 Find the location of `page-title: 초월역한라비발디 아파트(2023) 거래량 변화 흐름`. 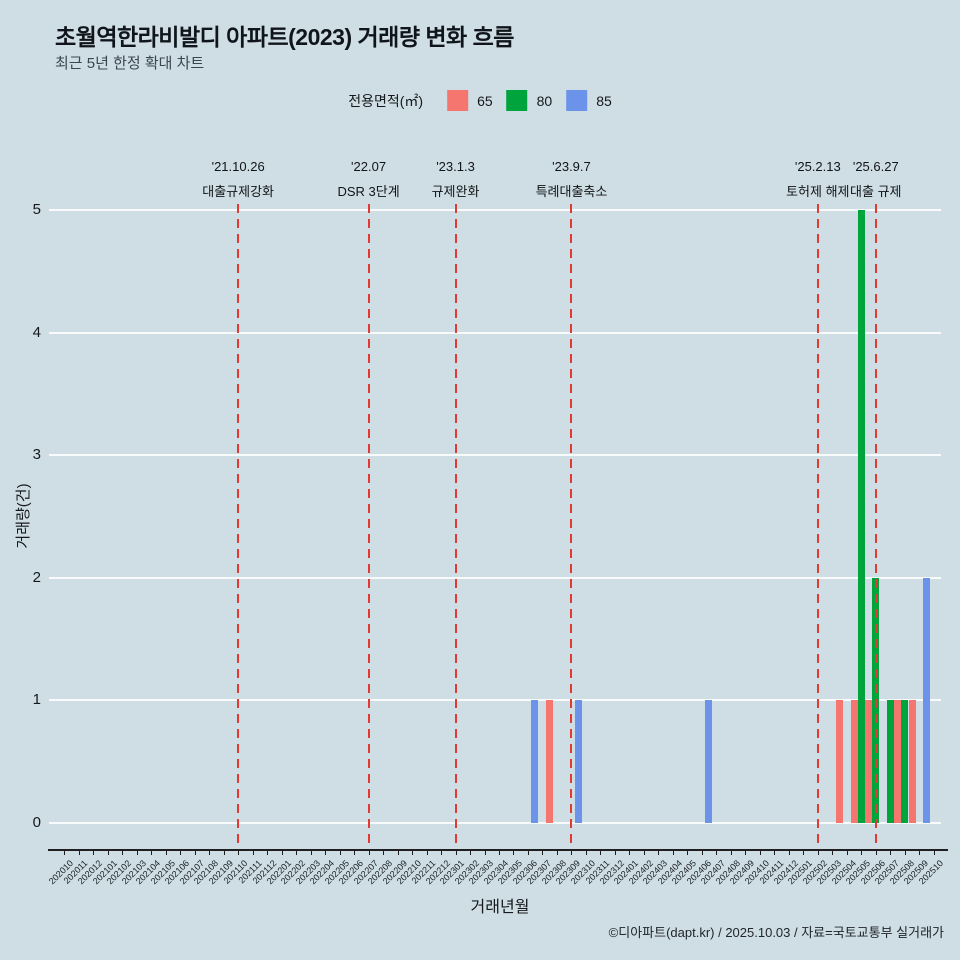

page-title: 초월역한라비발디 아파트(2023) 거래량 변화 흐름 is located at coordinates (284, 37).